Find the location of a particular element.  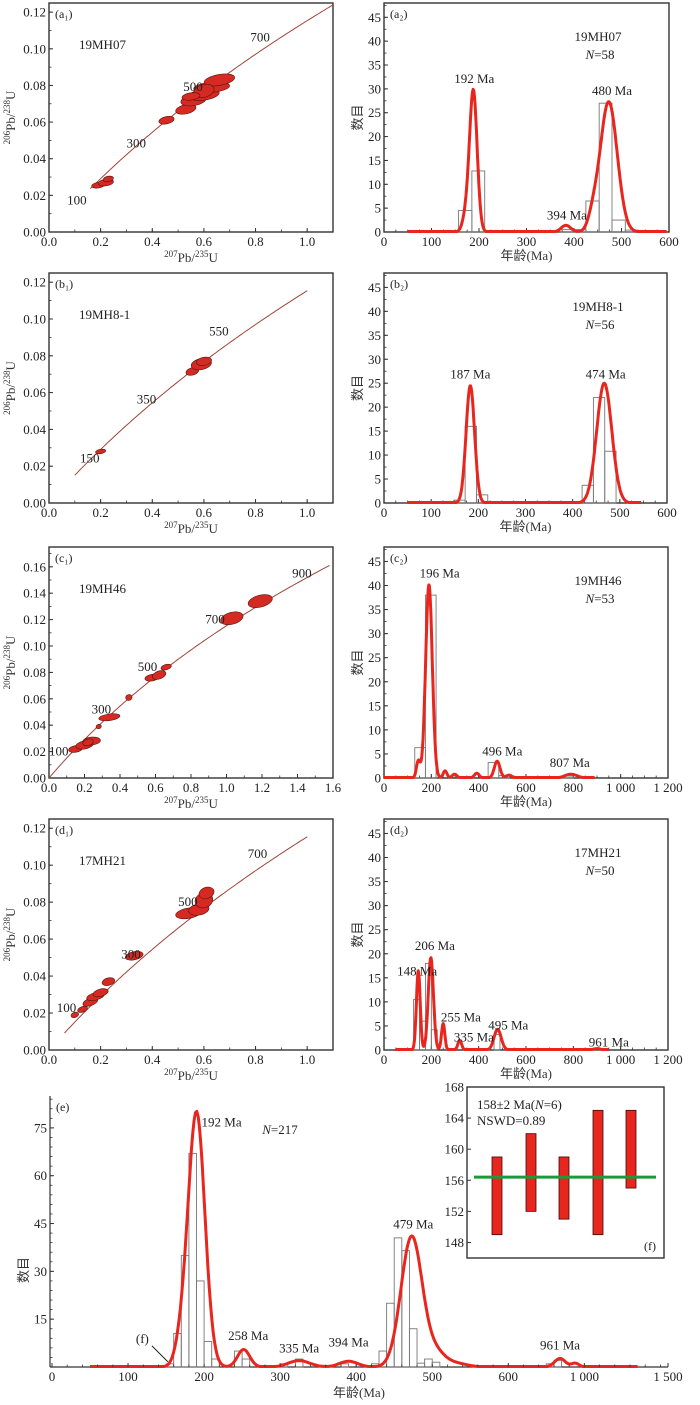

x-tick-label: 800 is located at coordinates (574, 787).